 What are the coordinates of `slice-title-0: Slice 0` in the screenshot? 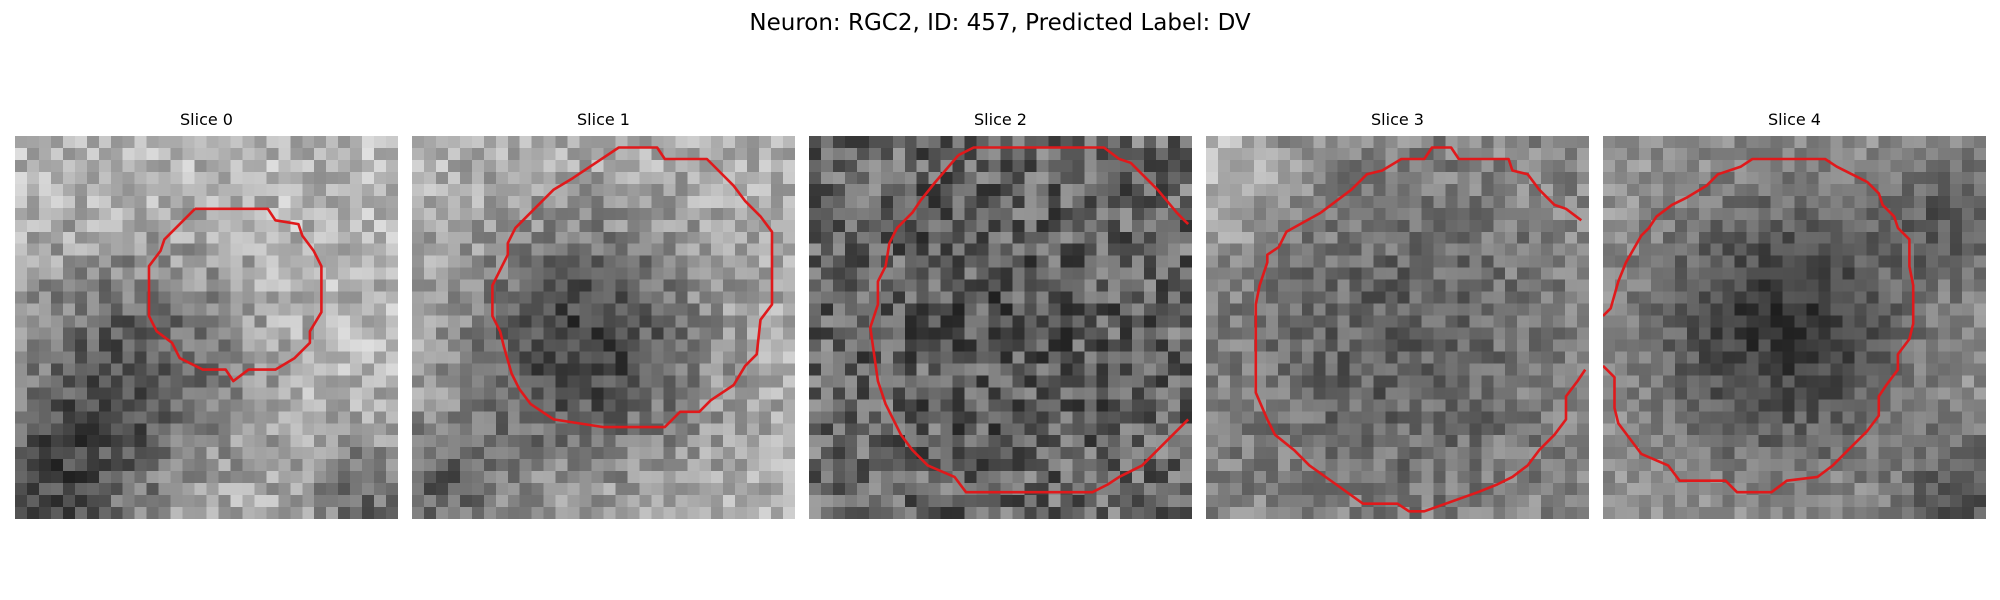 It's located at (206, 119).